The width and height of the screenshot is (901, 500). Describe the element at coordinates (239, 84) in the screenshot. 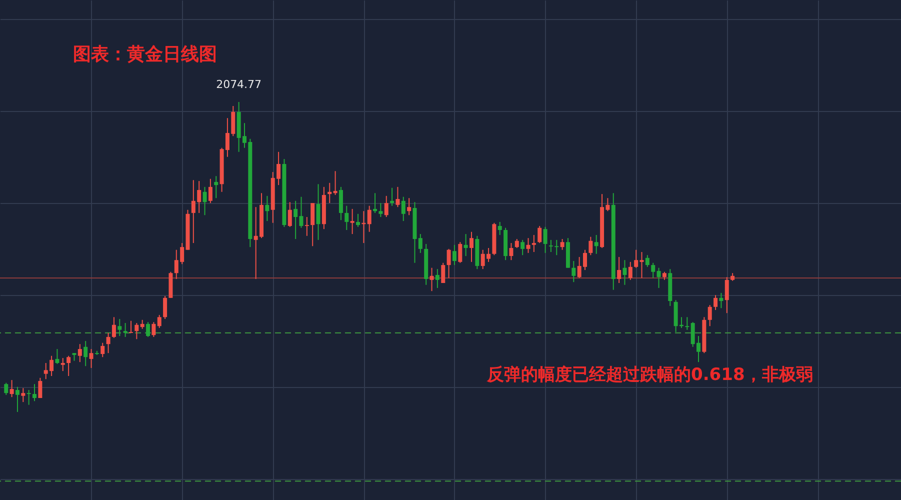

I see `annotation: 2074.77` at that location.